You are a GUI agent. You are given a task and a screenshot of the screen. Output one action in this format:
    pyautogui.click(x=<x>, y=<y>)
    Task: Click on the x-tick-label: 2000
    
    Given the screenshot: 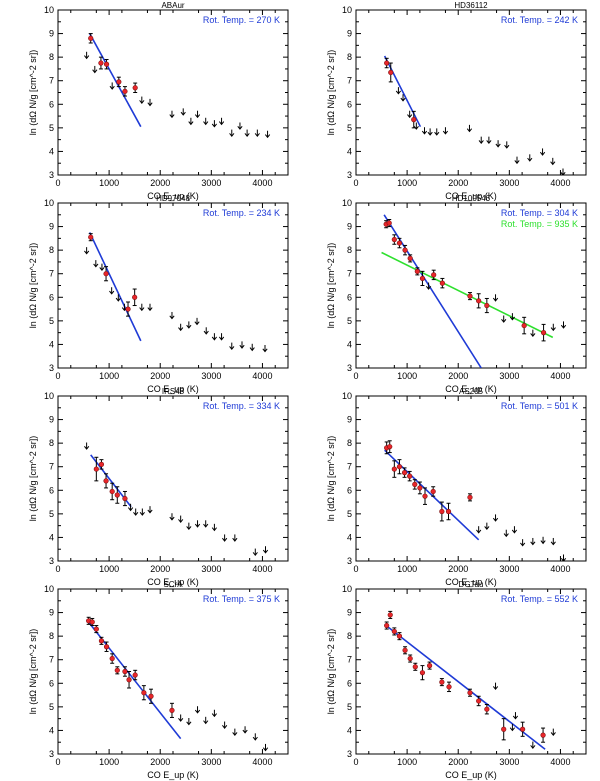 What is the action you would take?
    pyautogui.click(x=160, y=569)
    